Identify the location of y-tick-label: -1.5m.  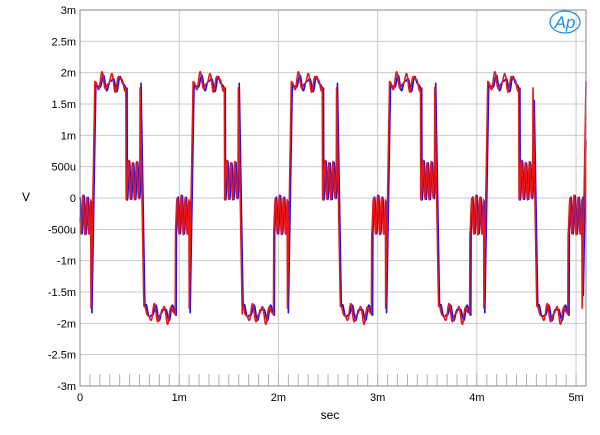
(62, 293).